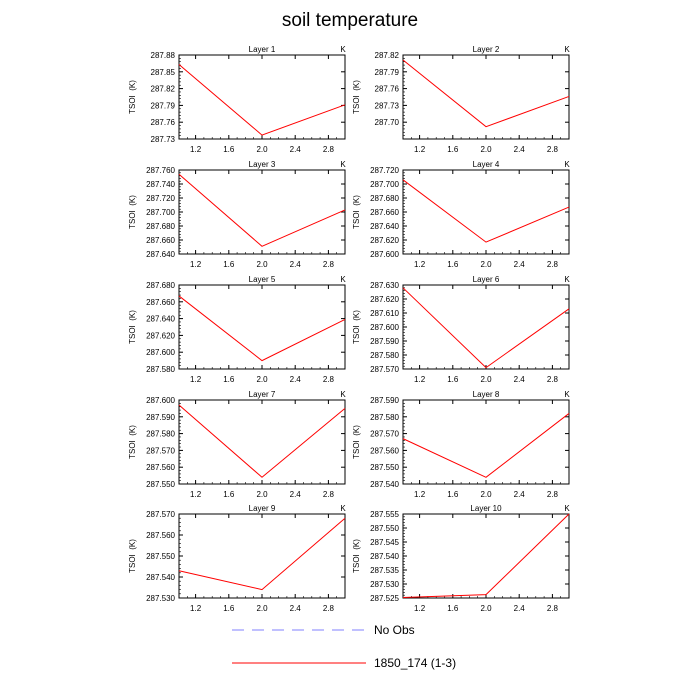  I want to click on x-tick-label-layer-4: 1.2, so click(420, 264).